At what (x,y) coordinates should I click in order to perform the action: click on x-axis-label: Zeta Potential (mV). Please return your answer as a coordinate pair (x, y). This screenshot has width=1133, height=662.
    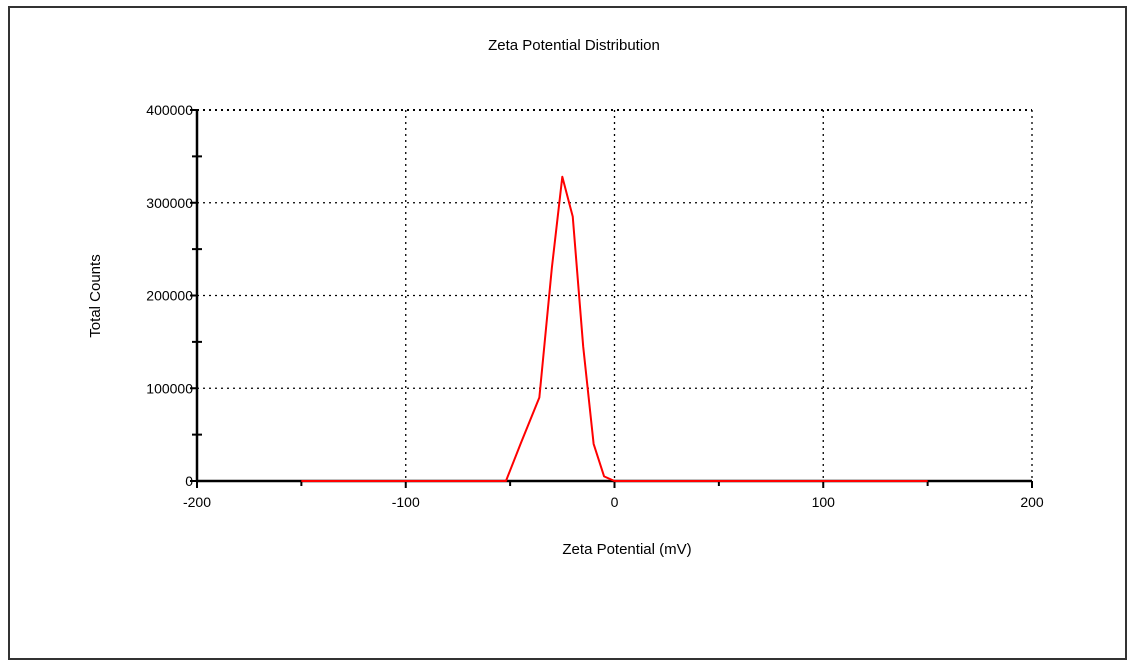
    Looking at the image, I should click on (626, 549).